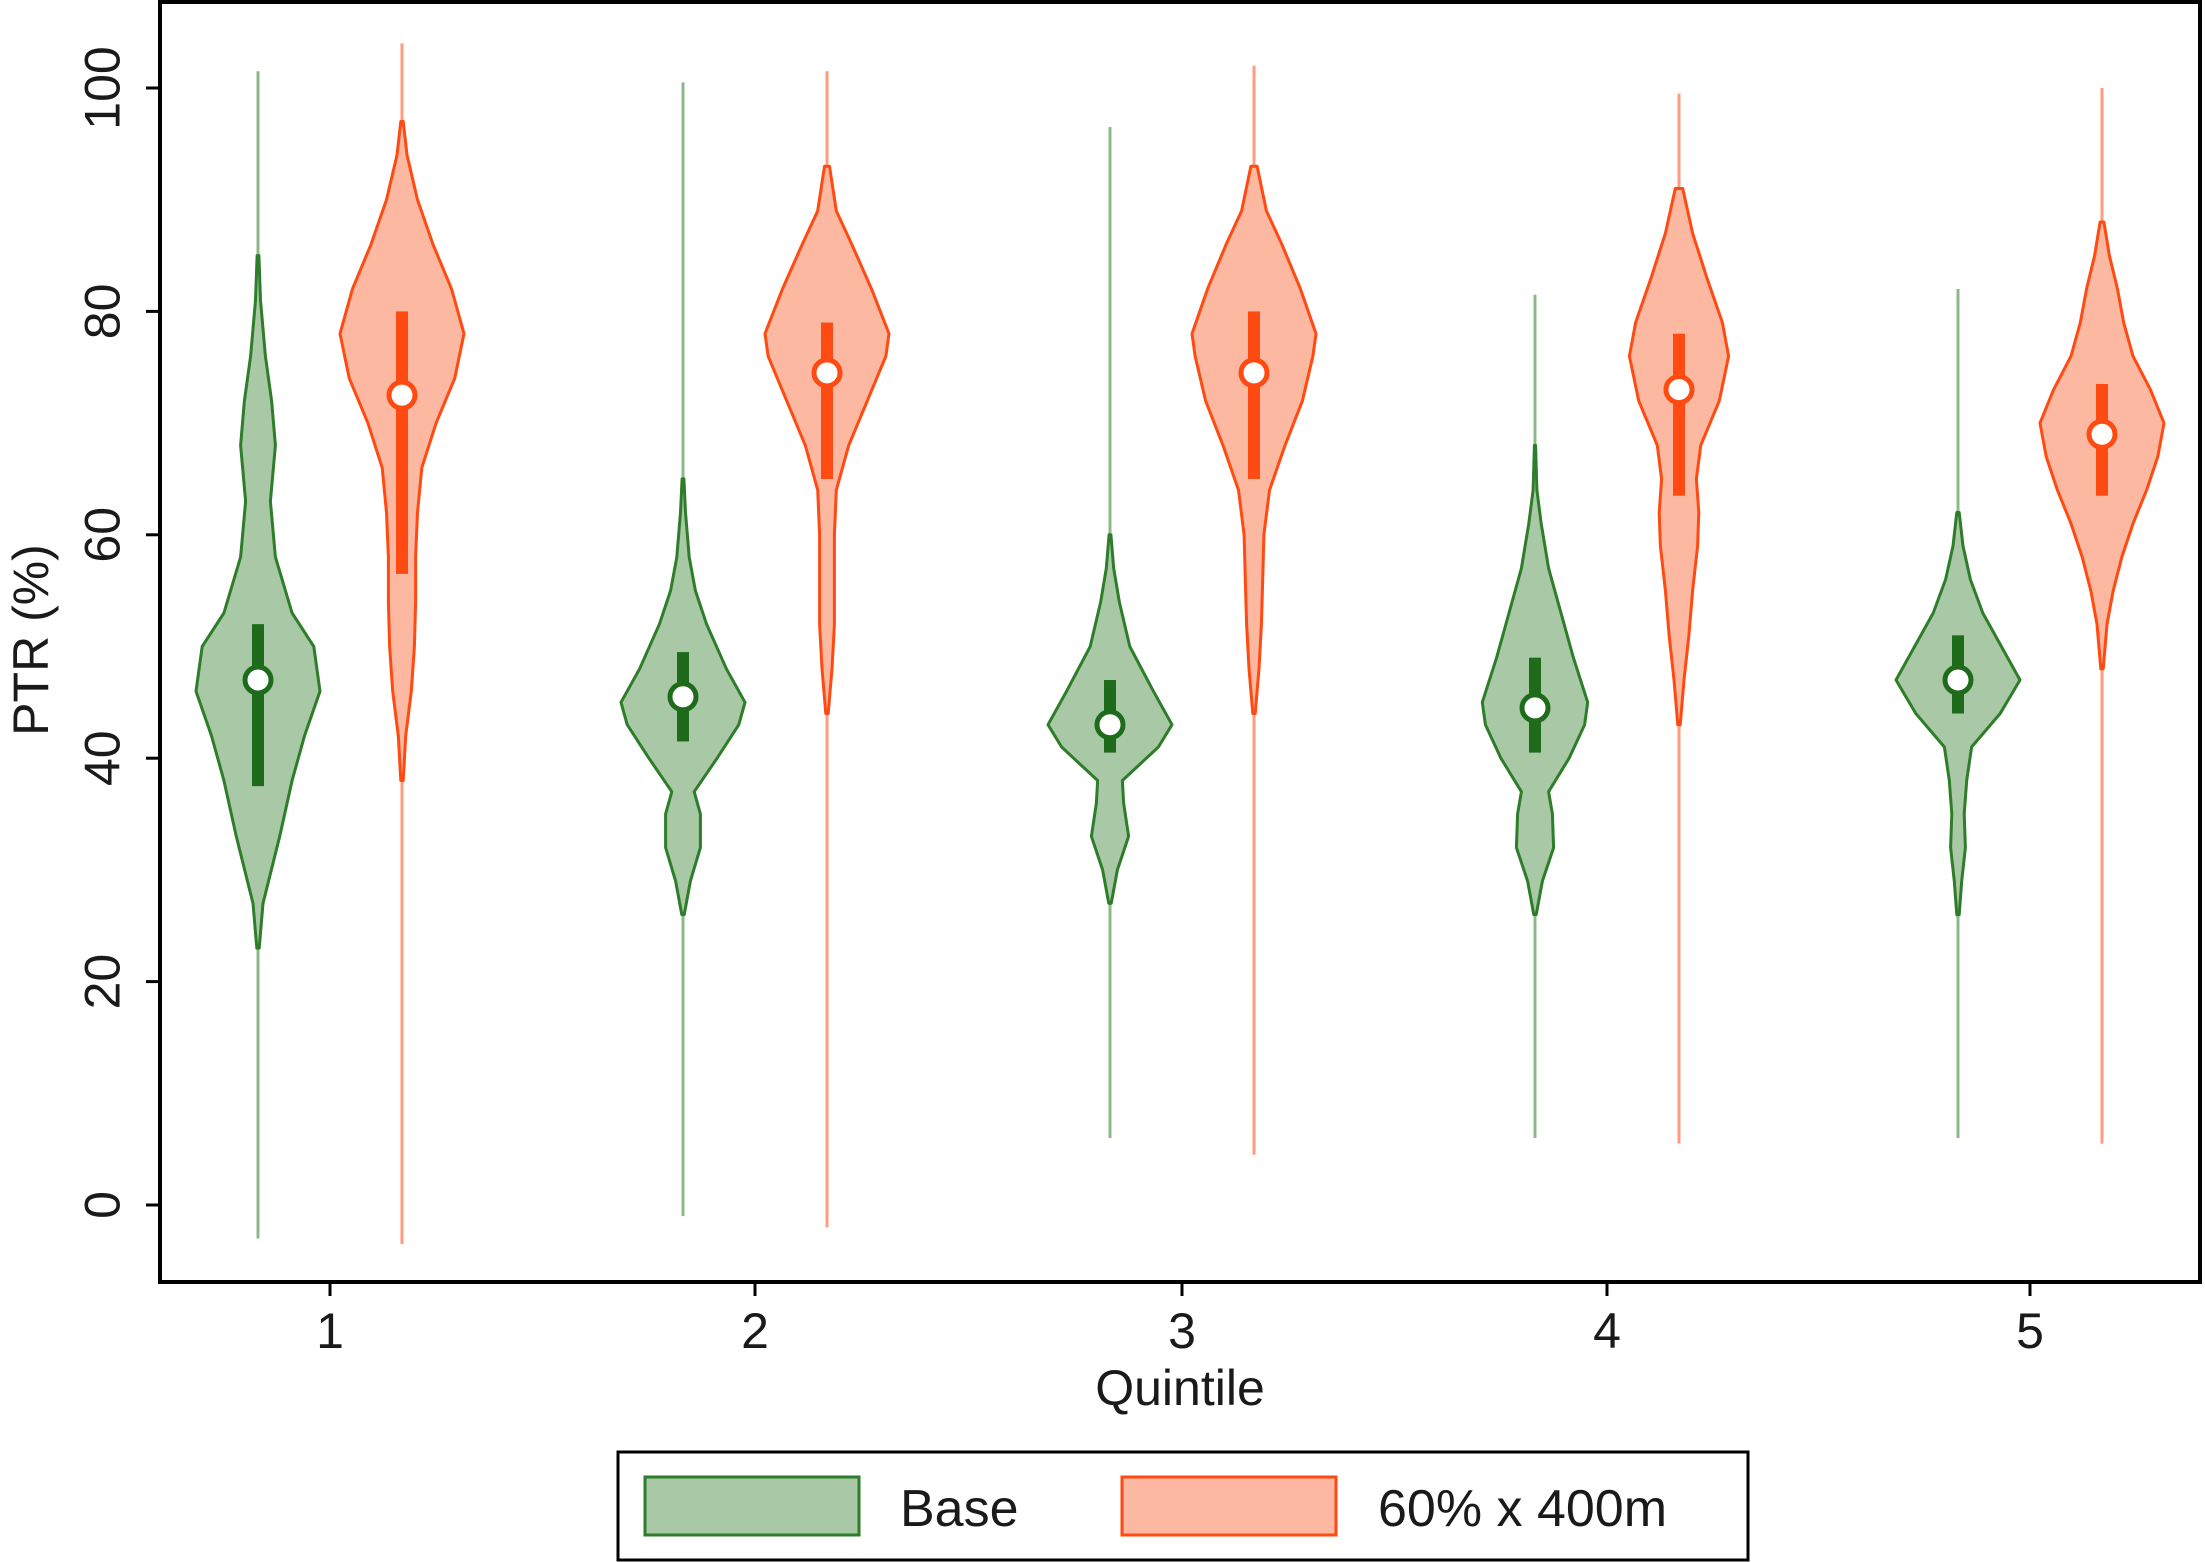 Image resolution: width=2205 pixels, height=1562 pixels. What do you see at coordinates (1180, 1388) in the screenshot?
I see `x-axis-title: Quintile` at bounding box center [1180, 1388].